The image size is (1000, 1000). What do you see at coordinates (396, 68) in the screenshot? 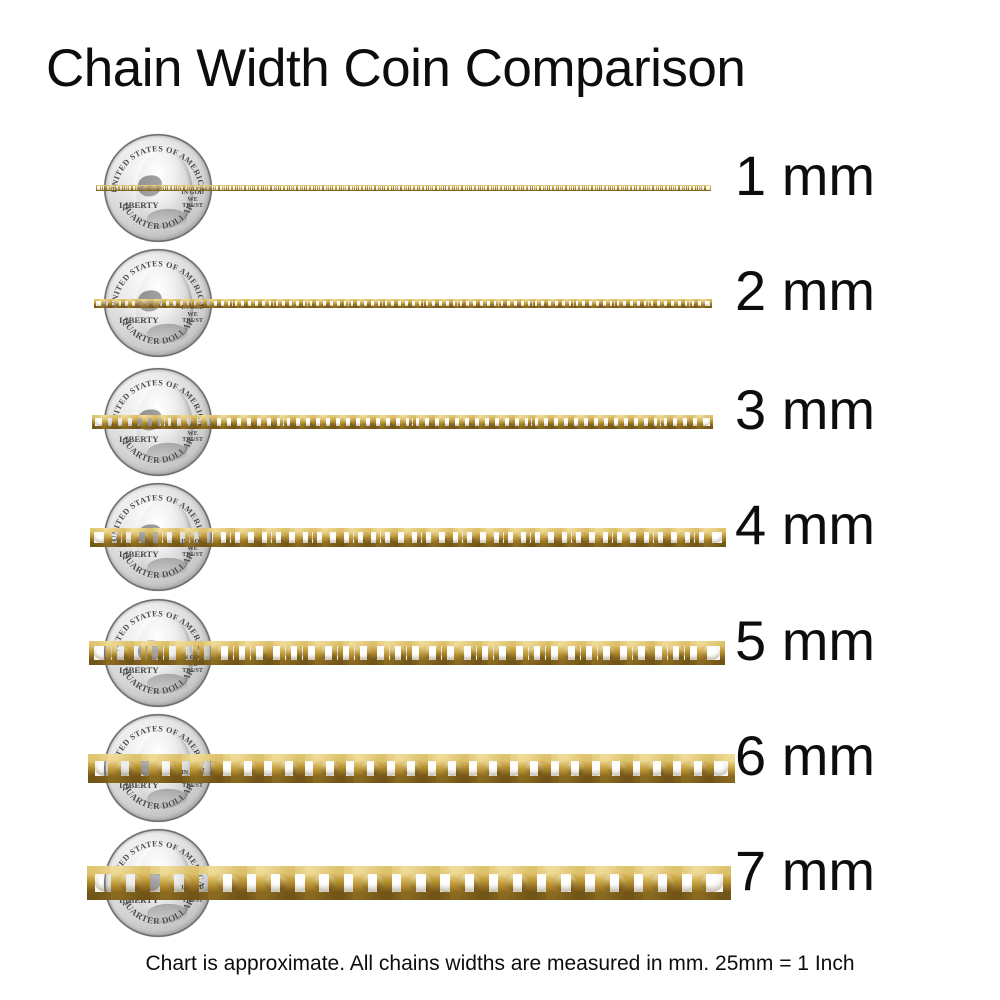
I see `page-title: Chain Width Coin Comparison` at bounding box center [396, 68].